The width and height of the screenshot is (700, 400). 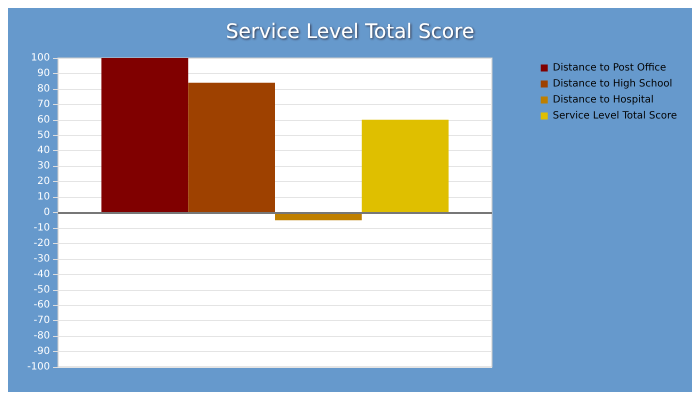 What do you see at coordinates (47, 212) in the screenshot?
I see `y-tick-label: 0` at bounding box center [47, 212].